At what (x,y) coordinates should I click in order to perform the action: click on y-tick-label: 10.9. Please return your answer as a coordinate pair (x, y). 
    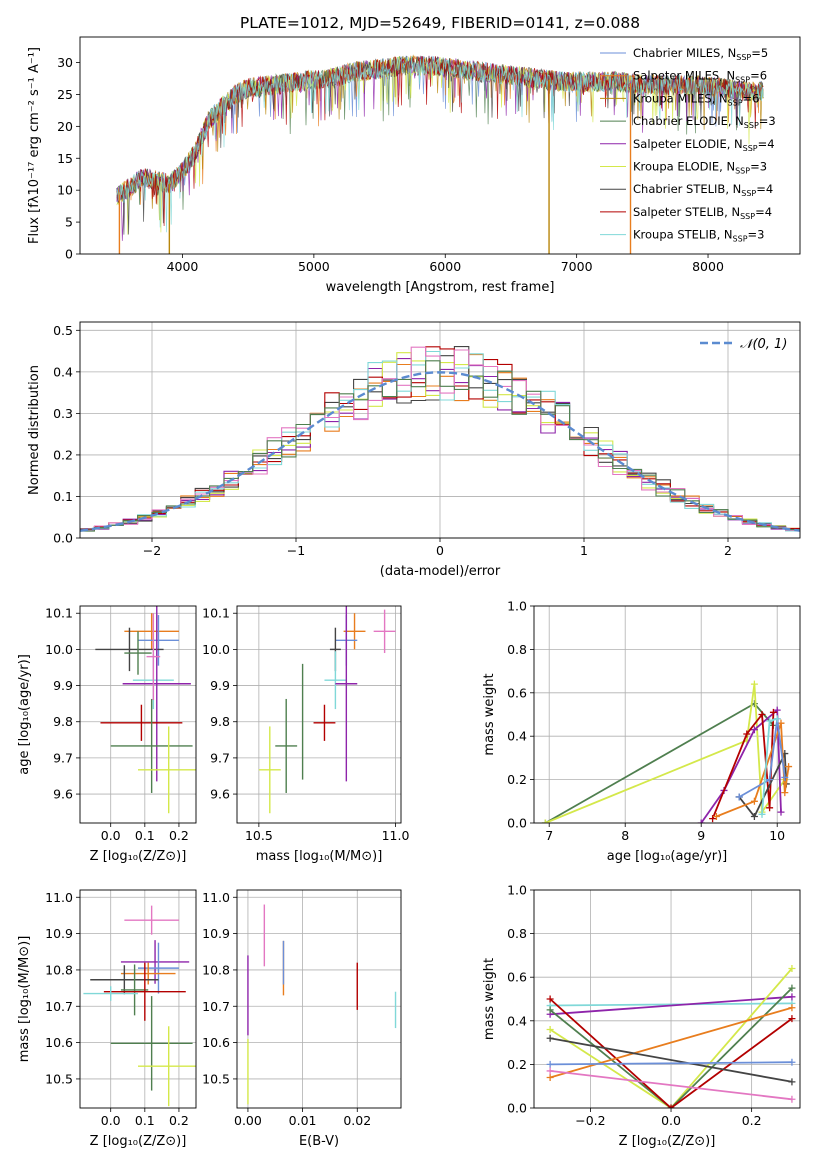
    Looking at the image, I should click on (216, 933).